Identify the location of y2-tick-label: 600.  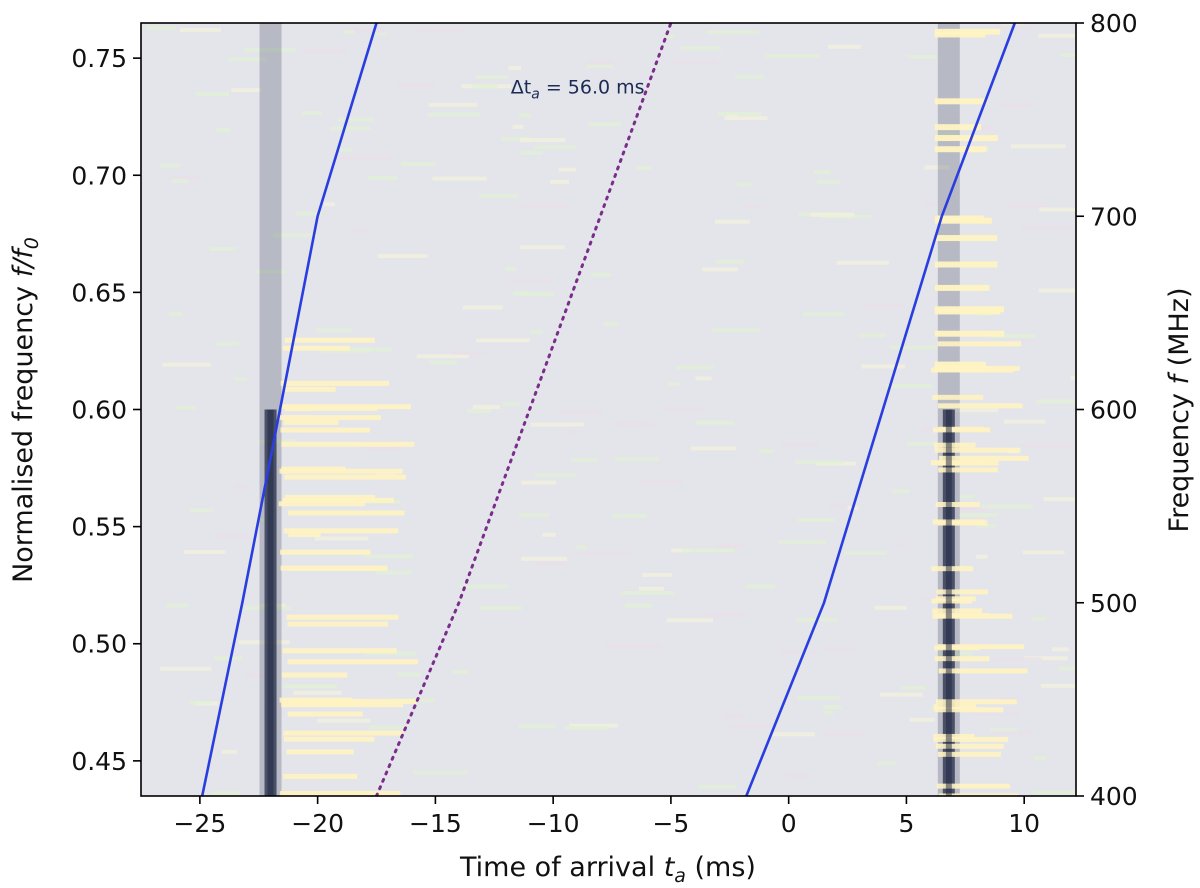
(1114, 410).